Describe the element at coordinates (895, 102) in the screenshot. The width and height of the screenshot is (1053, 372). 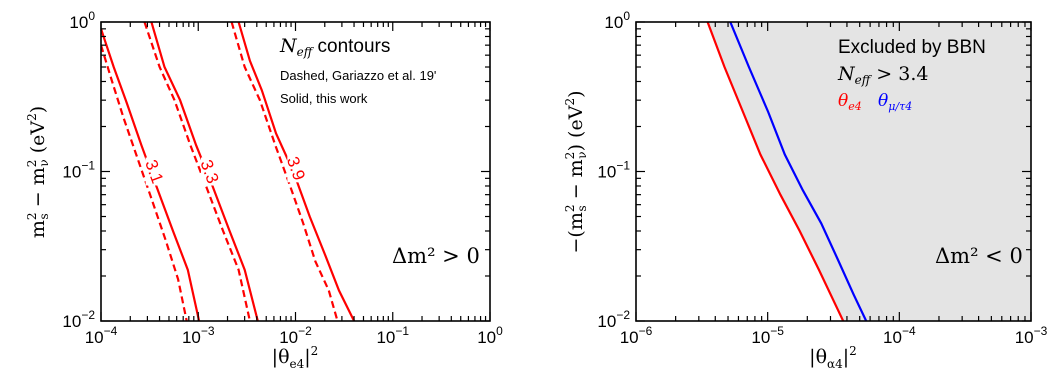
I see `legend-entry-theta-mutau4: θμ/τ4` at that location.